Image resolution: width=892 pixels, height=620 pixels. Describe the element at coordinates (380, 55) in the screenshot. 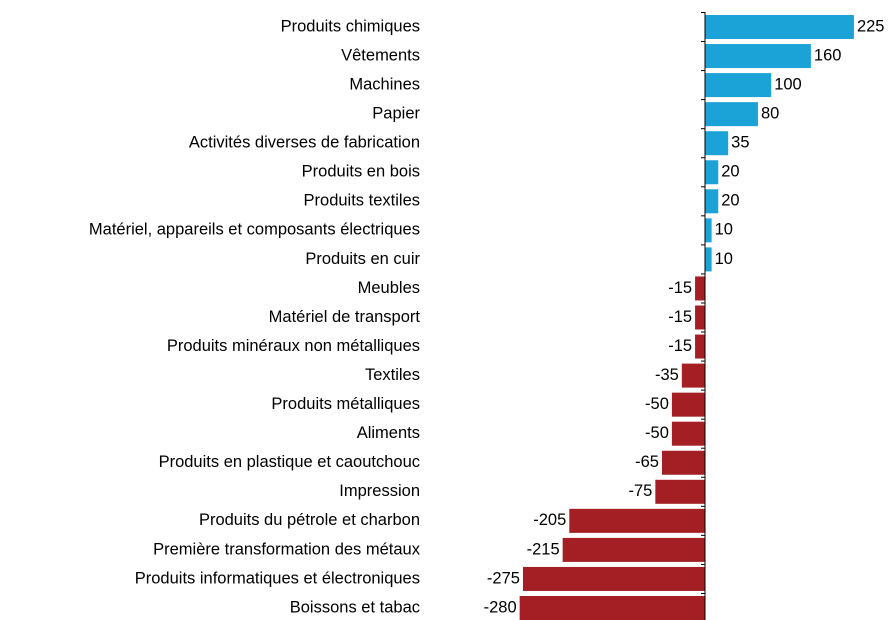

I see `category-label: Vêtements` at that location.